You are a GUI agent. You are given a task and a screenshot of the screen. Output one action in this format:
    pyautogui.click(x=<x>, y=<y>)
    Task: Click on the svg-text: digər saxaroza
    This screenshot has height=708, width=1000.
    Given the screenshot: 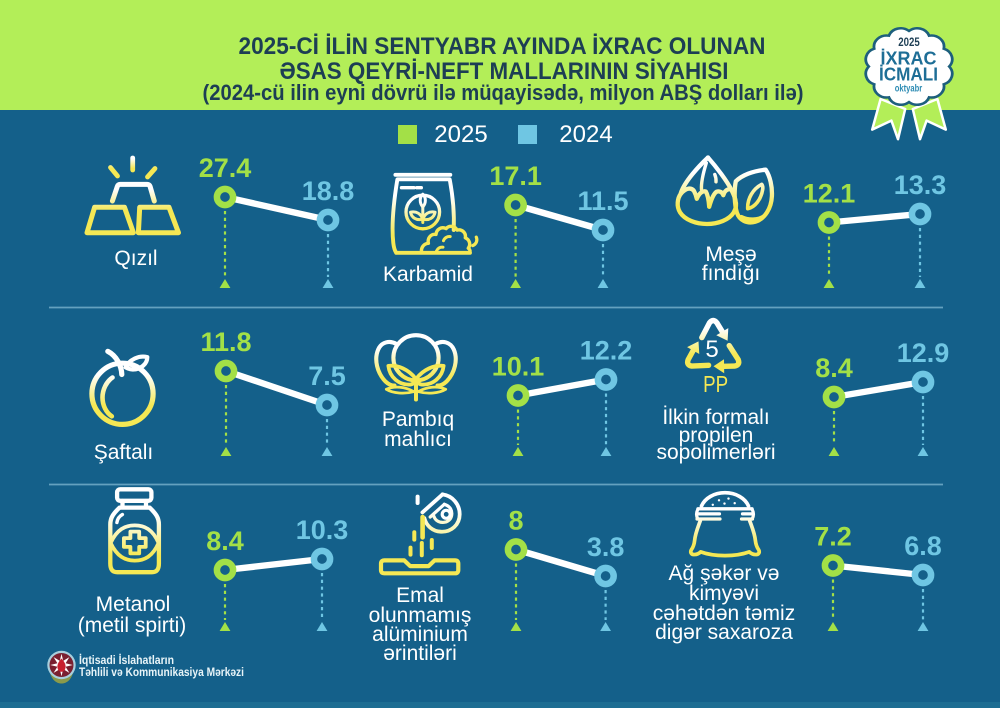 What is the action you would take?
    pyautogui.click(x=724, y=632)
    